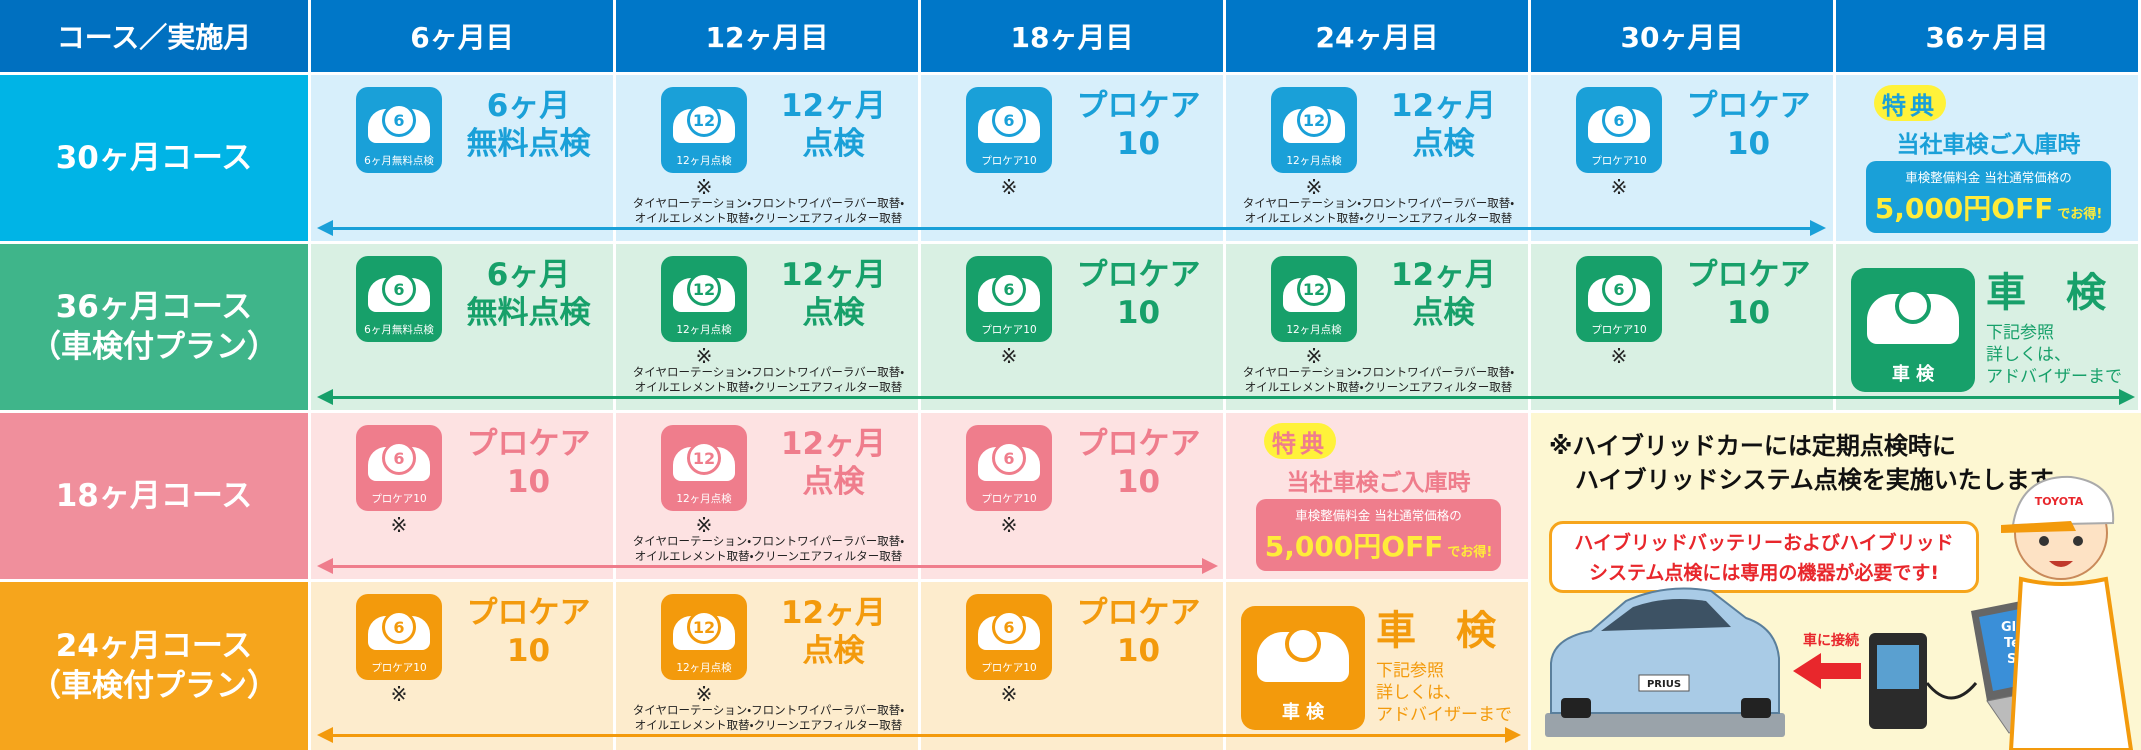  I want to click on benefit-badge: 特典, so click(1300, 441).